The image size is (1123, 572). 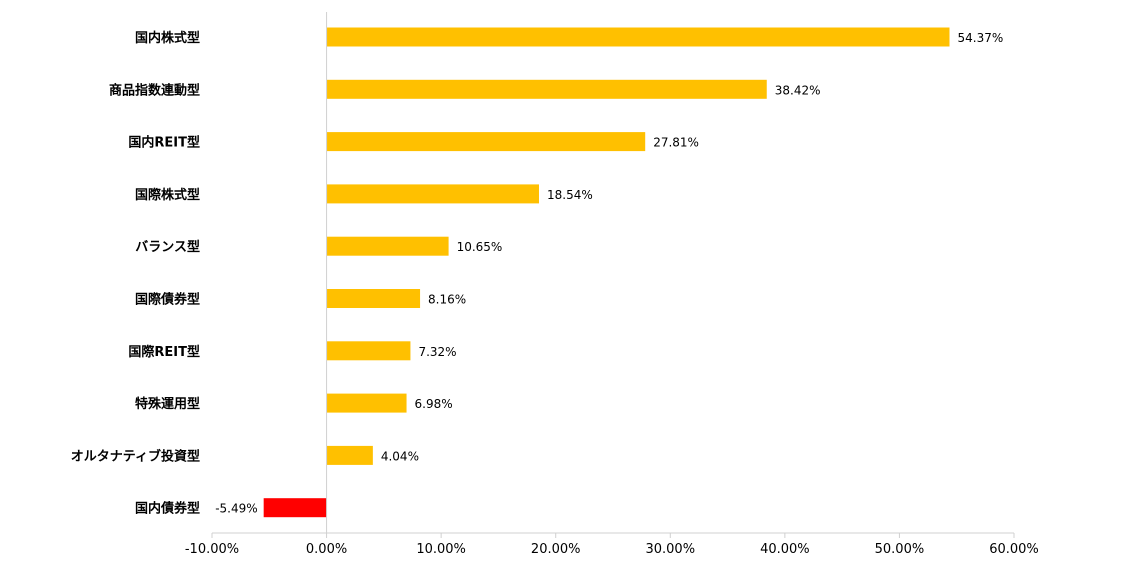 What do you see at coordinates (441, 549) in the screenshot?
I see `x-tick-label: 10.00%` at bounding box center [441, 549].